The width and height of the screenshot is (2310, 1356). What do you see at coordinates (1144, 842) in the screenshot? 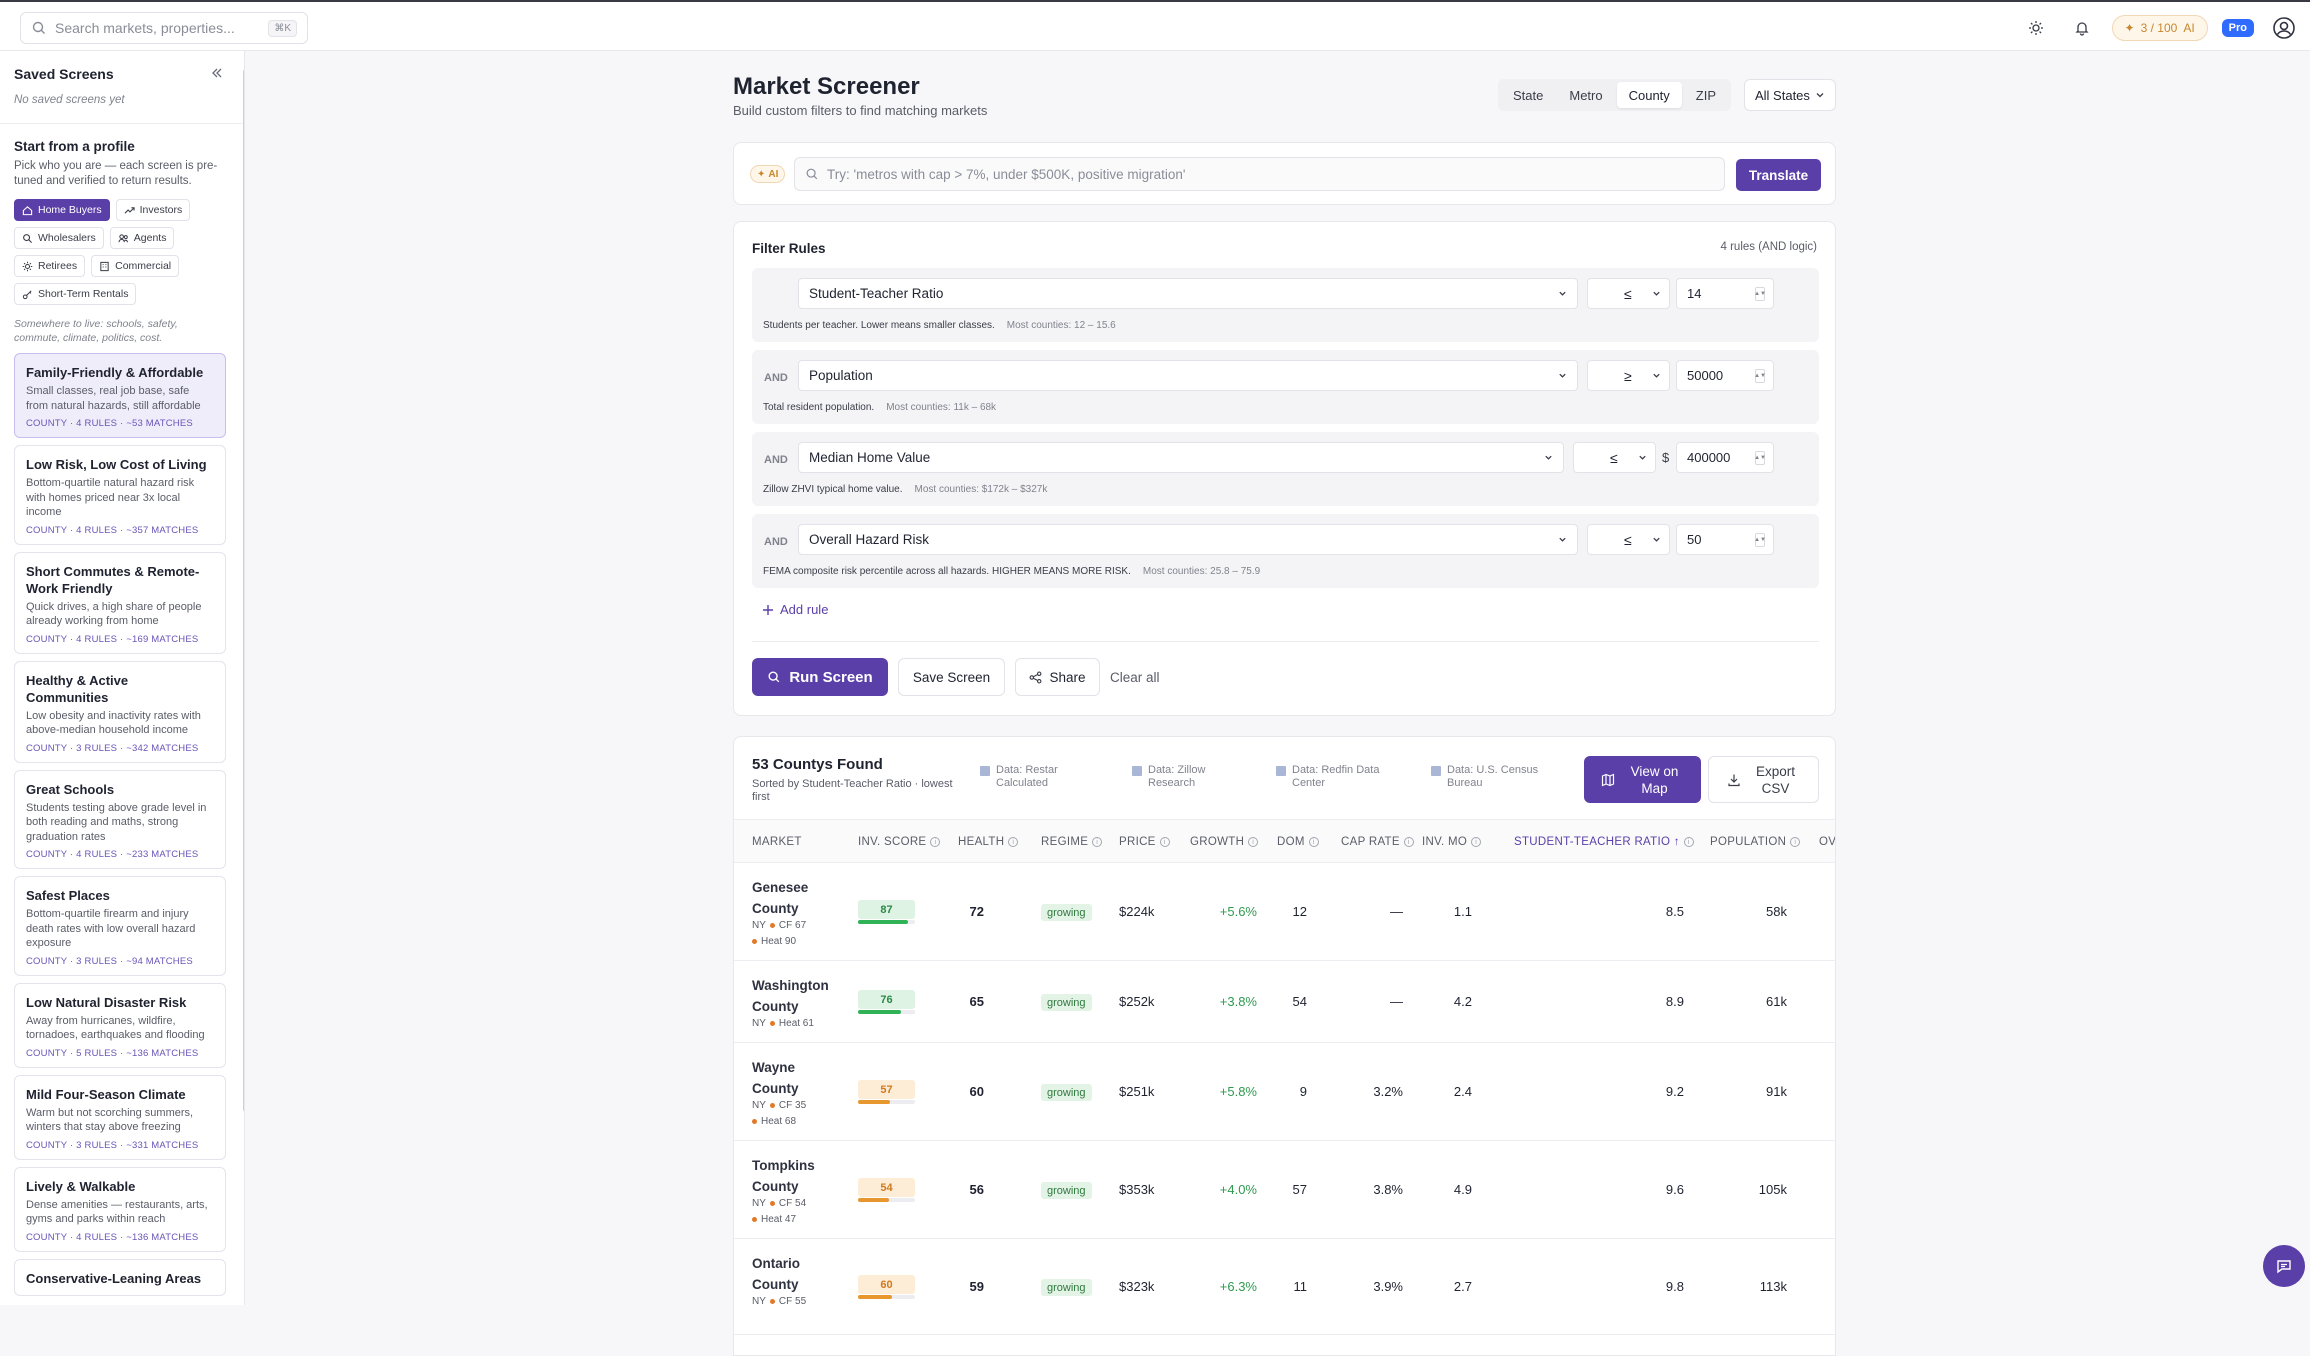
I see `column-header: PRICE i` at bounding box center [1144, 842].